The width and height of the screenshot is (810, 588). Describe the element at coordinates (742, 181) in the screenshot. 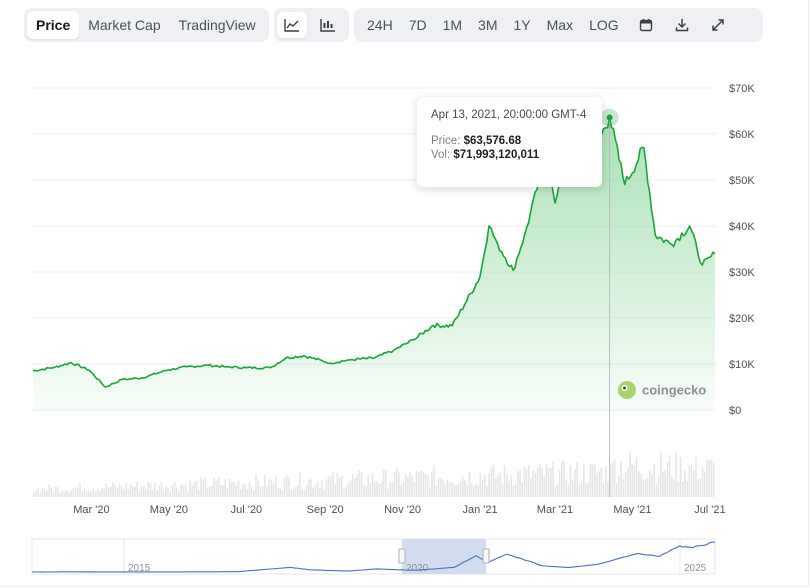

I see `y-tick-label: $50K` at that location.